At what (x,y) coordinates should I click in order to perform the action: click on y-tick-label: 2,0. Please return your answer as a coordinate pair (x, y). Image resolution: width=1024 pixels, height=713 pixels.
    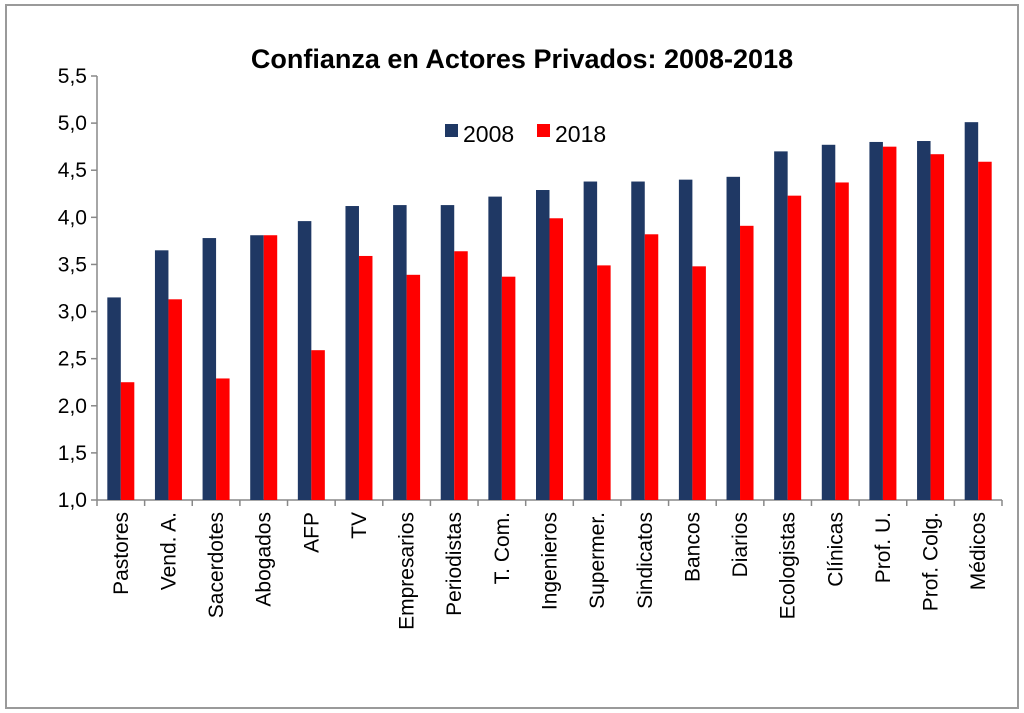
    Looking at the image, I should click on (72, 406).